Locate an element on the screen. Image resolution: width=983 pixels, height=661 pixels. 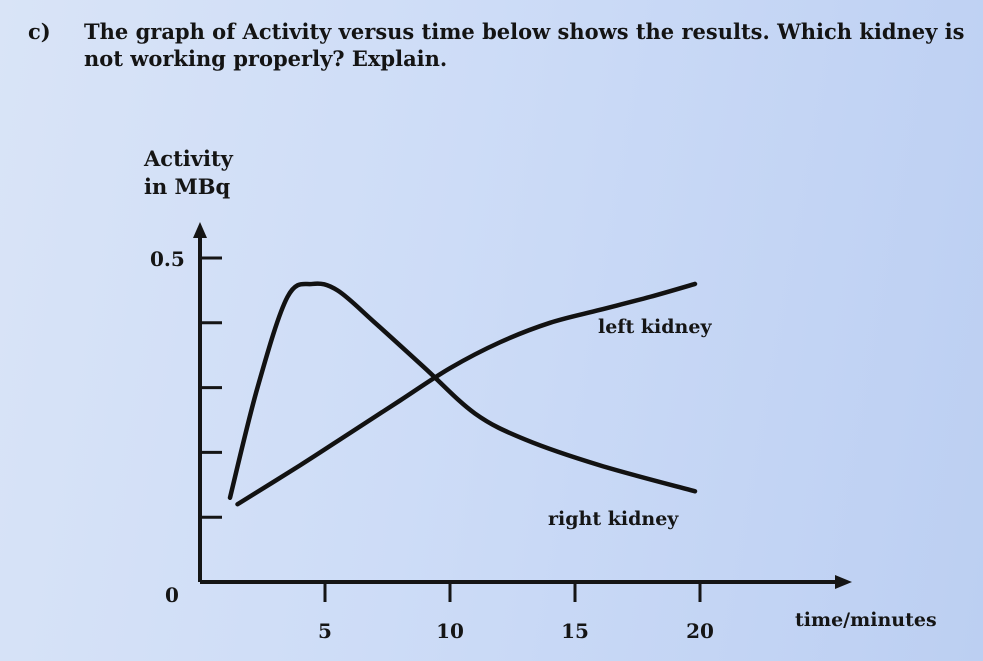
y-axis-arrowhead is located at coordinates (200, 230).